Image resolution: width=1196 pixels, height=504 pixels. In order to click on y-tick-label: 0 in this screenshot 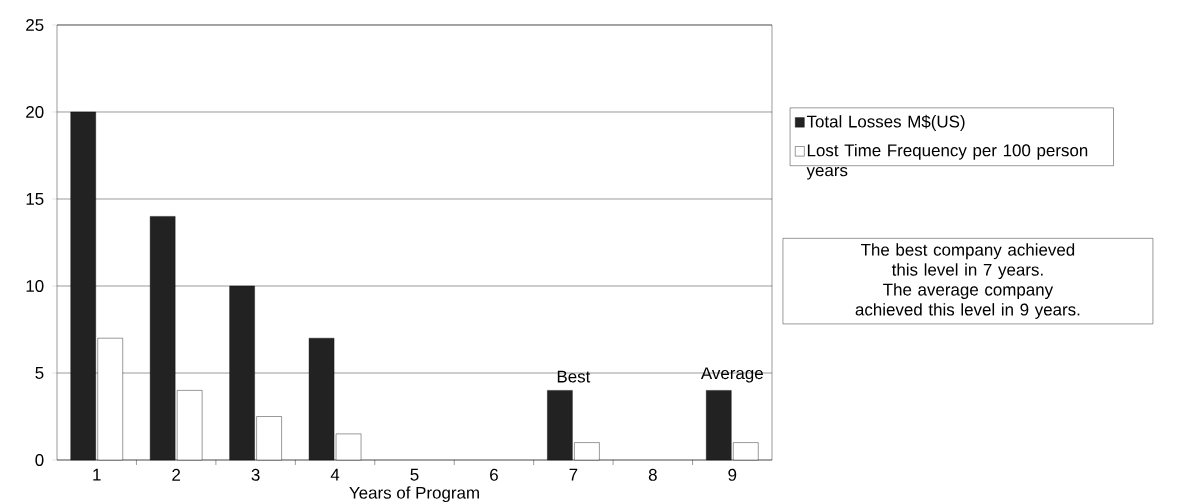, I will do `click(39, 460)`.